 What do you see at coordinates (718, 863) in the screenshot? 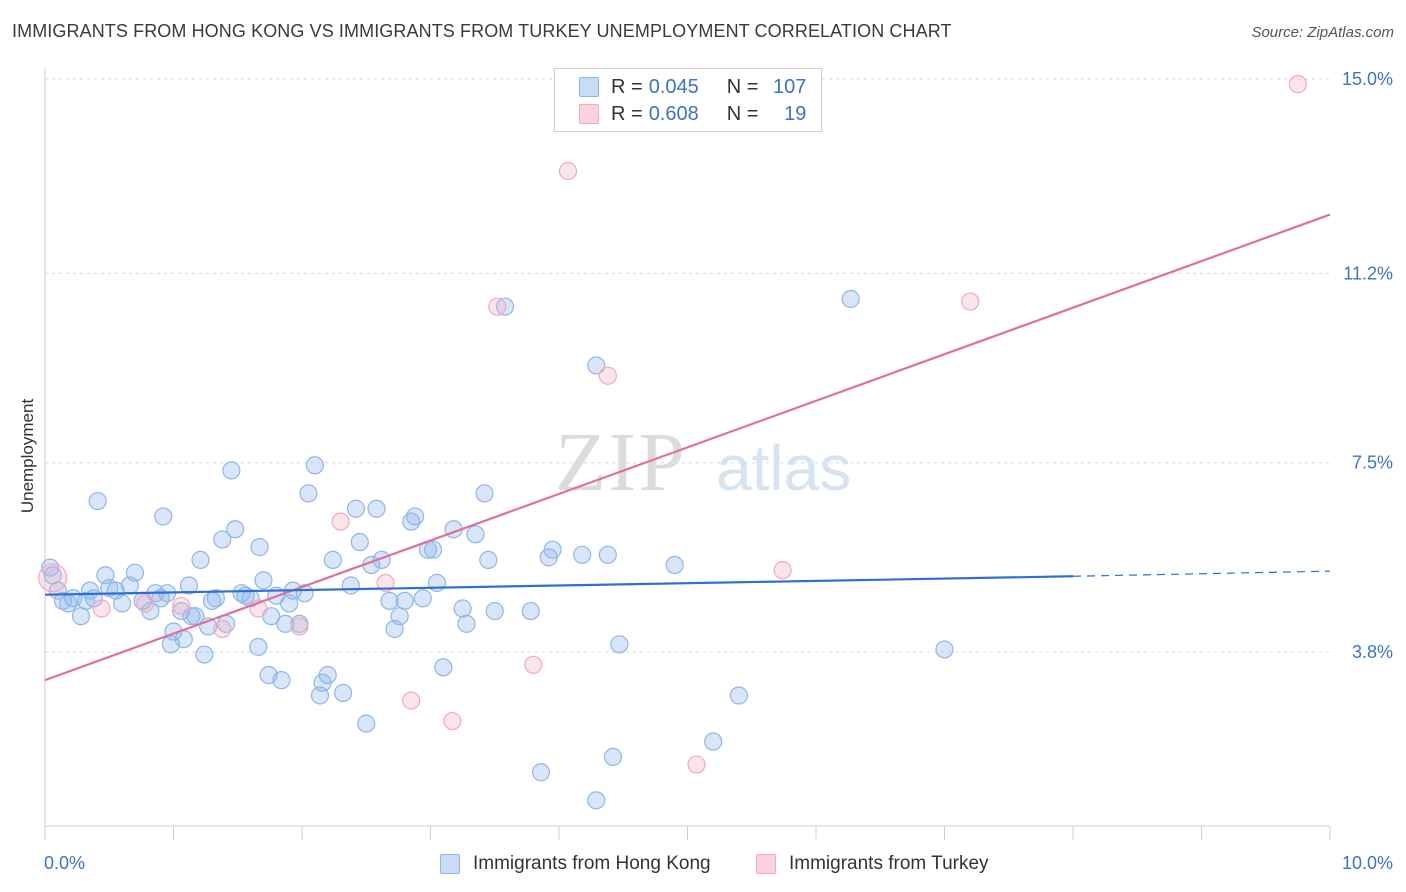
I see `x-tick-labels: 0.0% 10.0%` at bounding box center [718, 863].